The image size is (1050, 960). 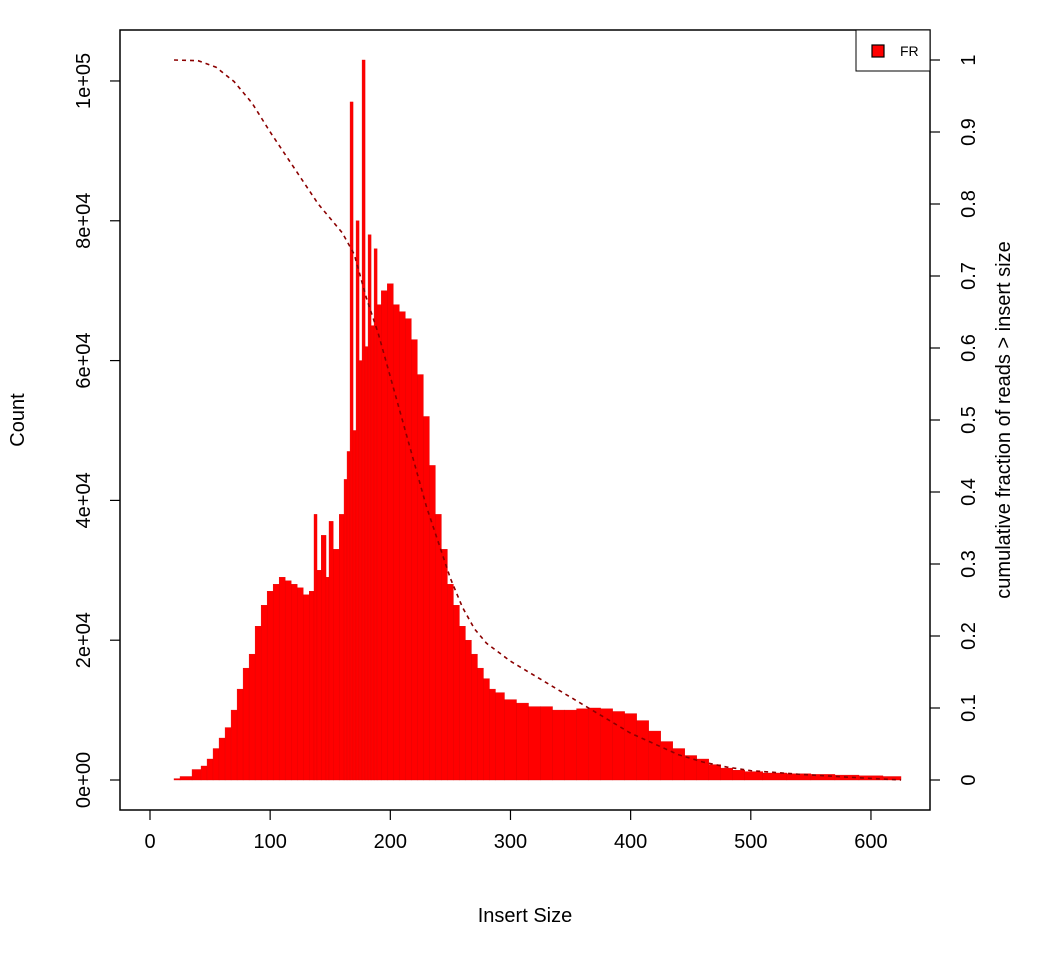 I want to click on x-axis: 0 100 200 300 400 500 600, so click(x=516, y=831).